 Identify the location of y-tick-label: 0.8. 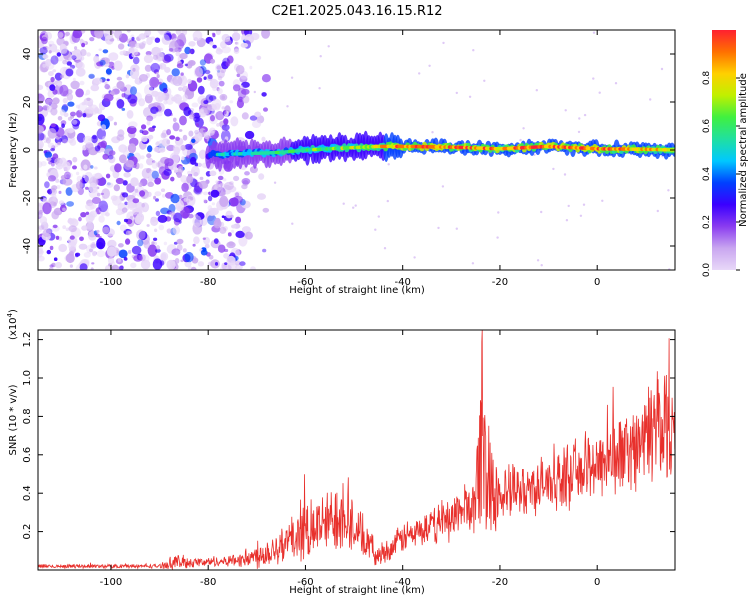
(27, 416).